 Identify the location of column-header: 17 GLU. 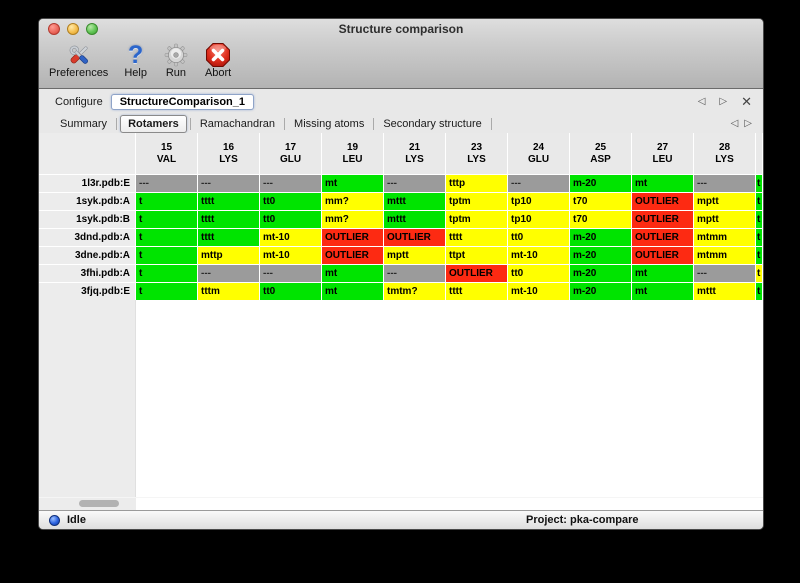
(290, 153).